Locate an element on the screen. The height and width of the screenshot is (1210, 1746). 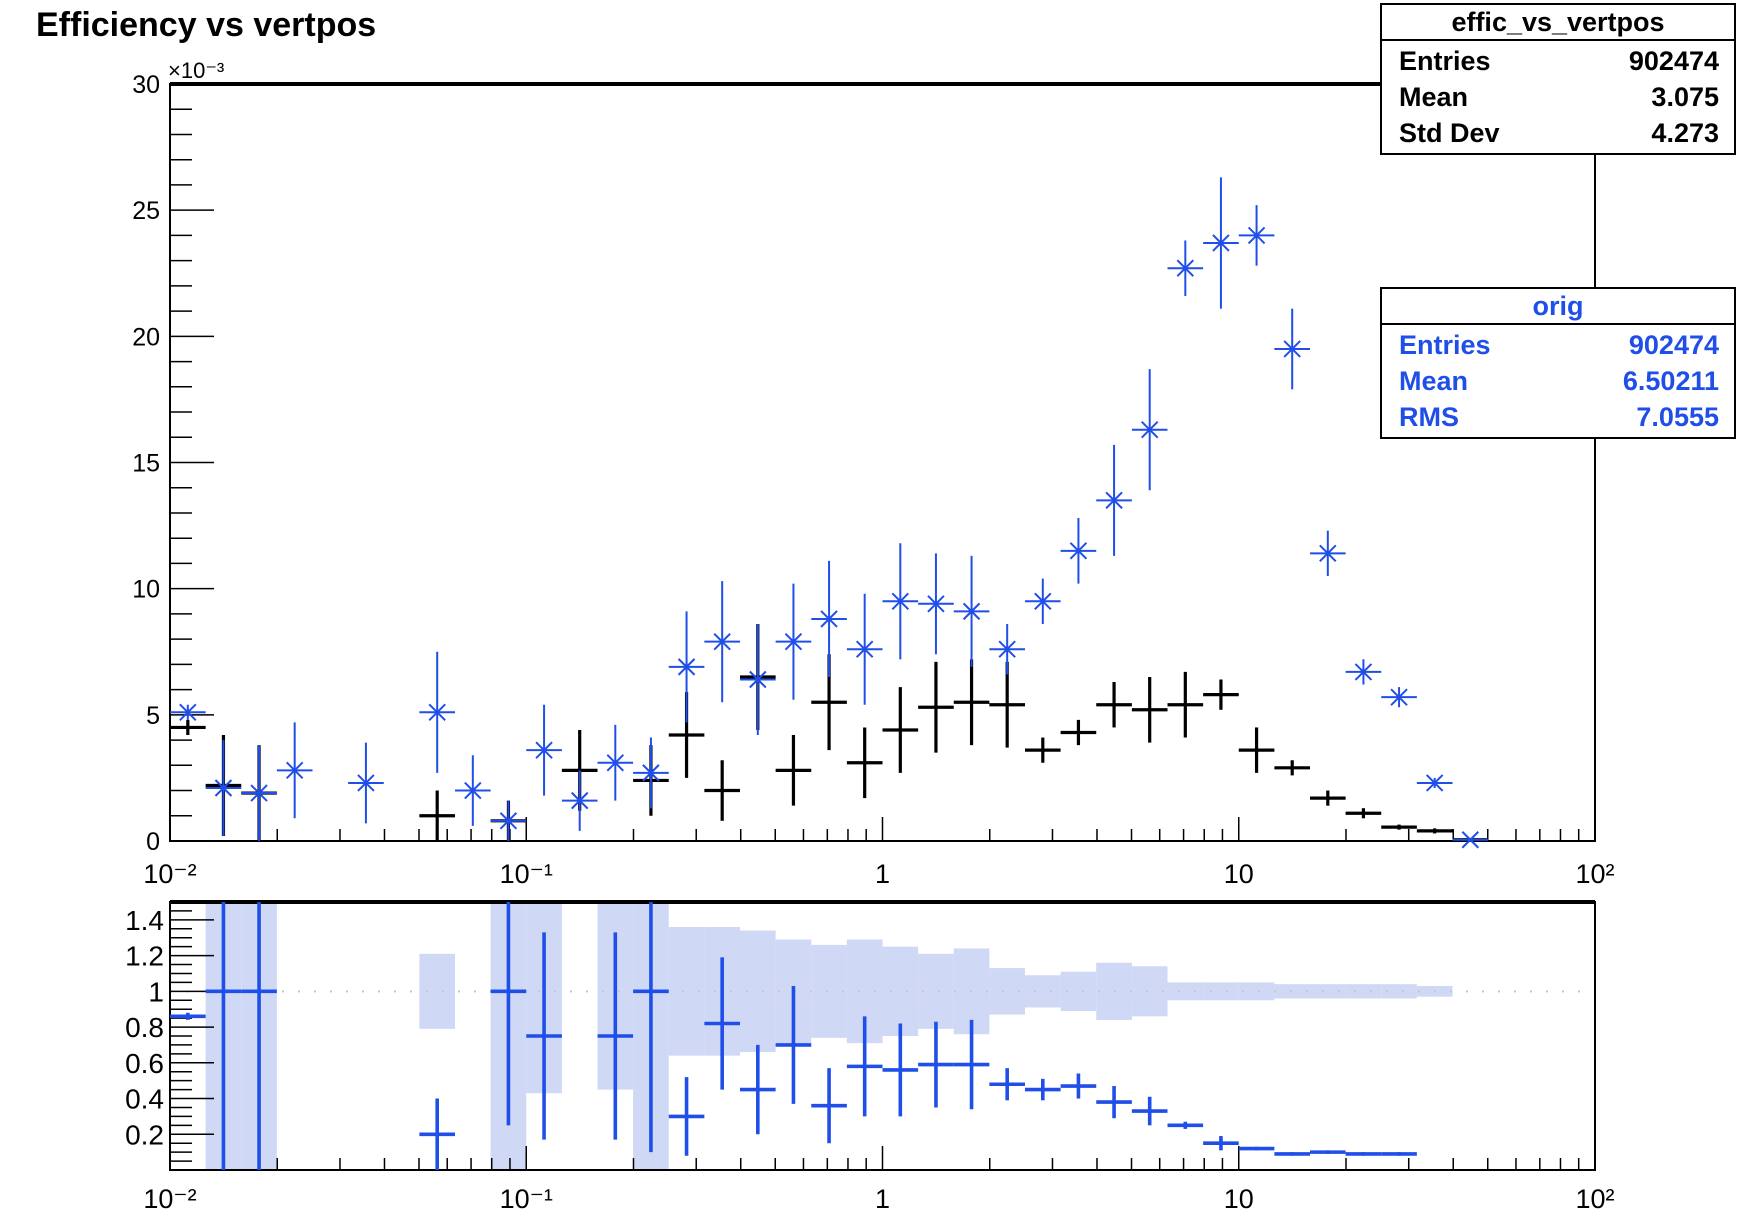
stats-box-frame is located at coordinates (1558, 79).